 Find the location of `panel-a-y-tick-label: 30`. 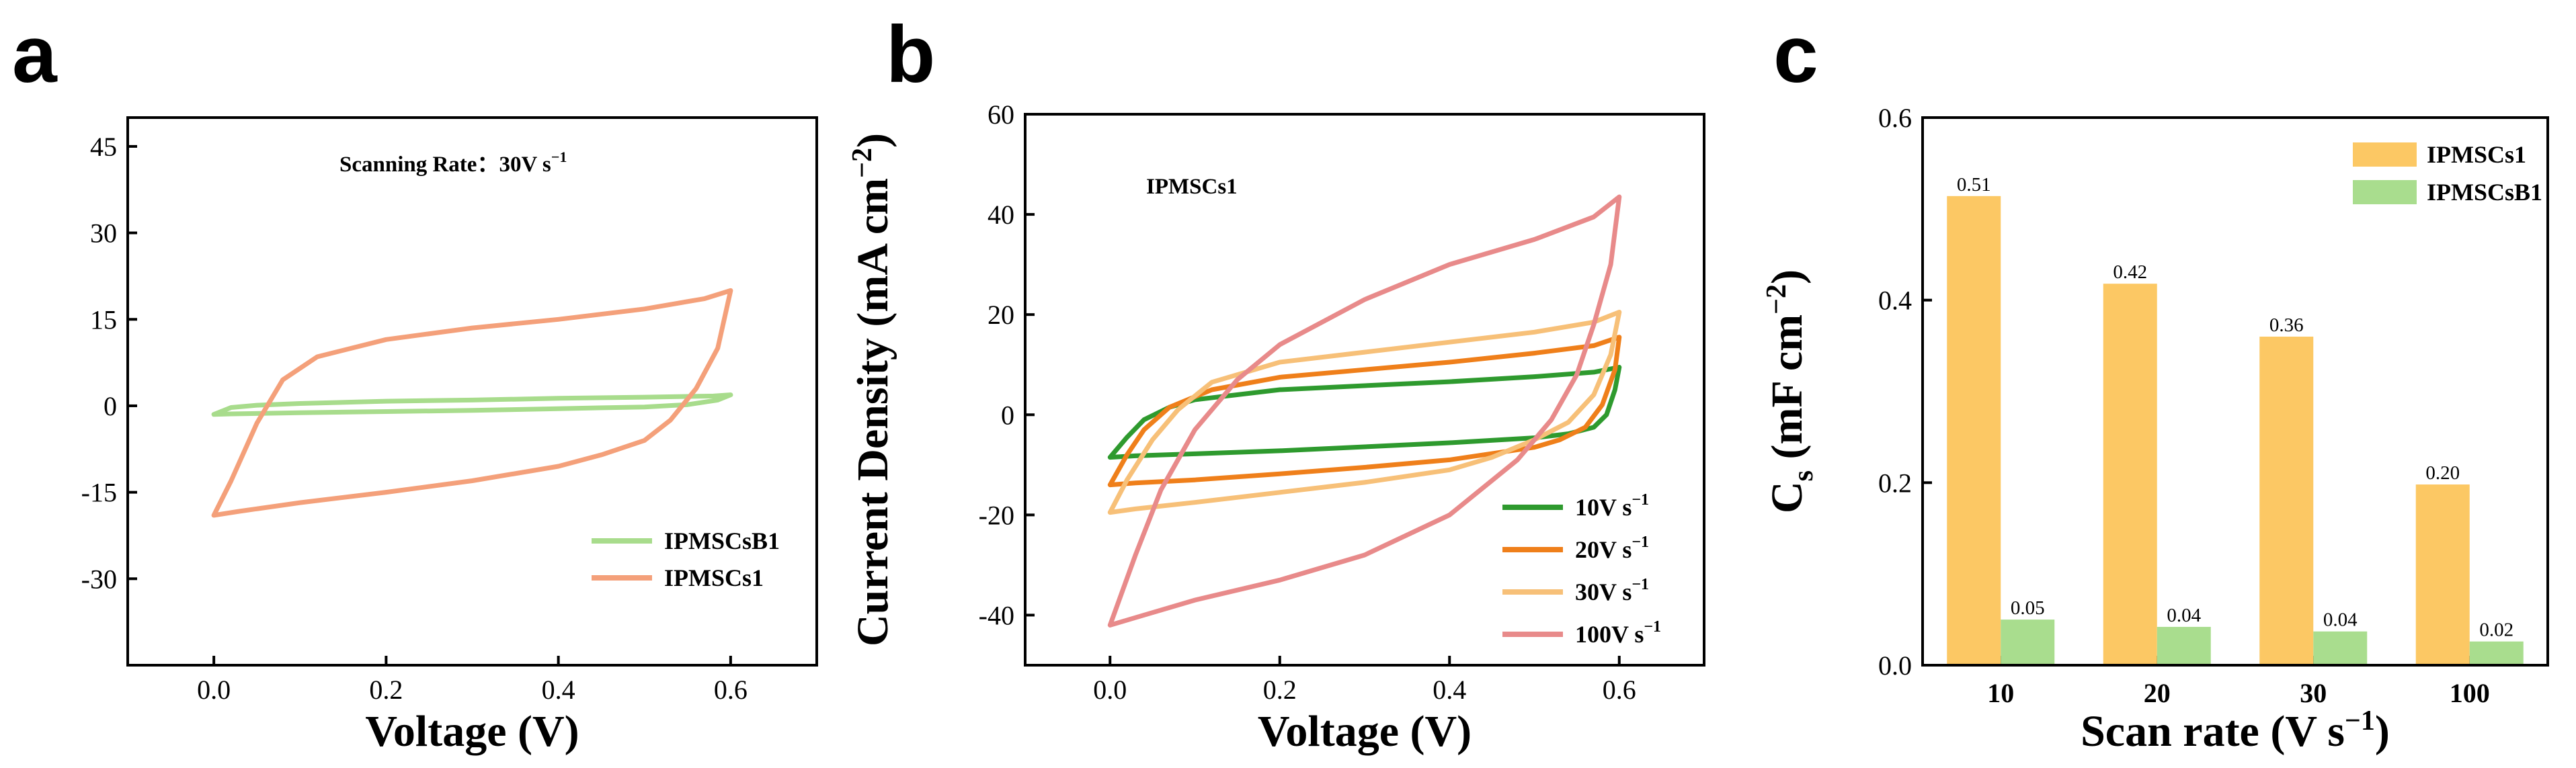

panel-a-y-tick-label: 30 is located at coordinates (103, 233).